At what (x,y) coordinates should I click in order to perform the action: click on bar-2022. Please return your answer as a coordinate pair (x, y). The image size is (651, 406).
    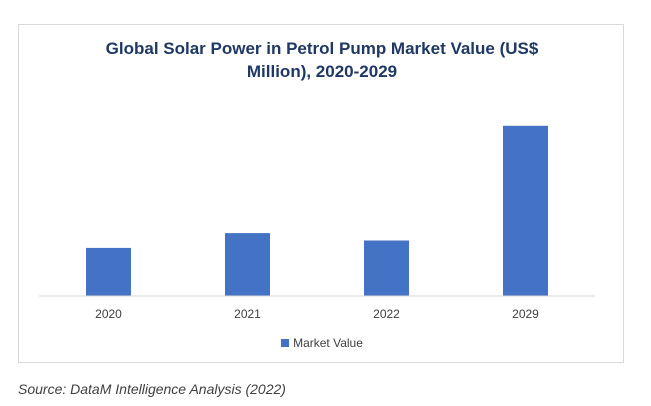
    Looking at the image, I should click on (386, 268).